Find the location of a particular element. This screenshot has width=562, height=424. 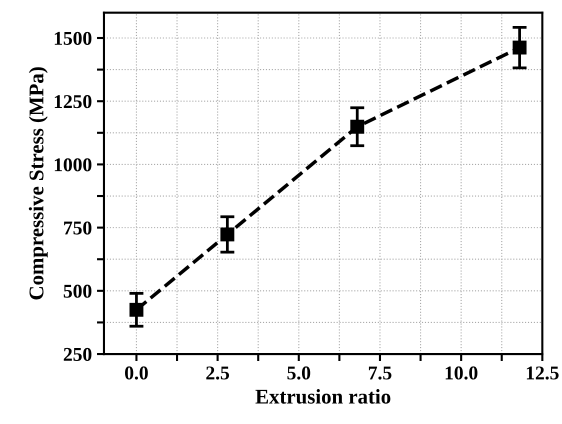

y-tick-label: 750 is located at coordinates (78, 228).